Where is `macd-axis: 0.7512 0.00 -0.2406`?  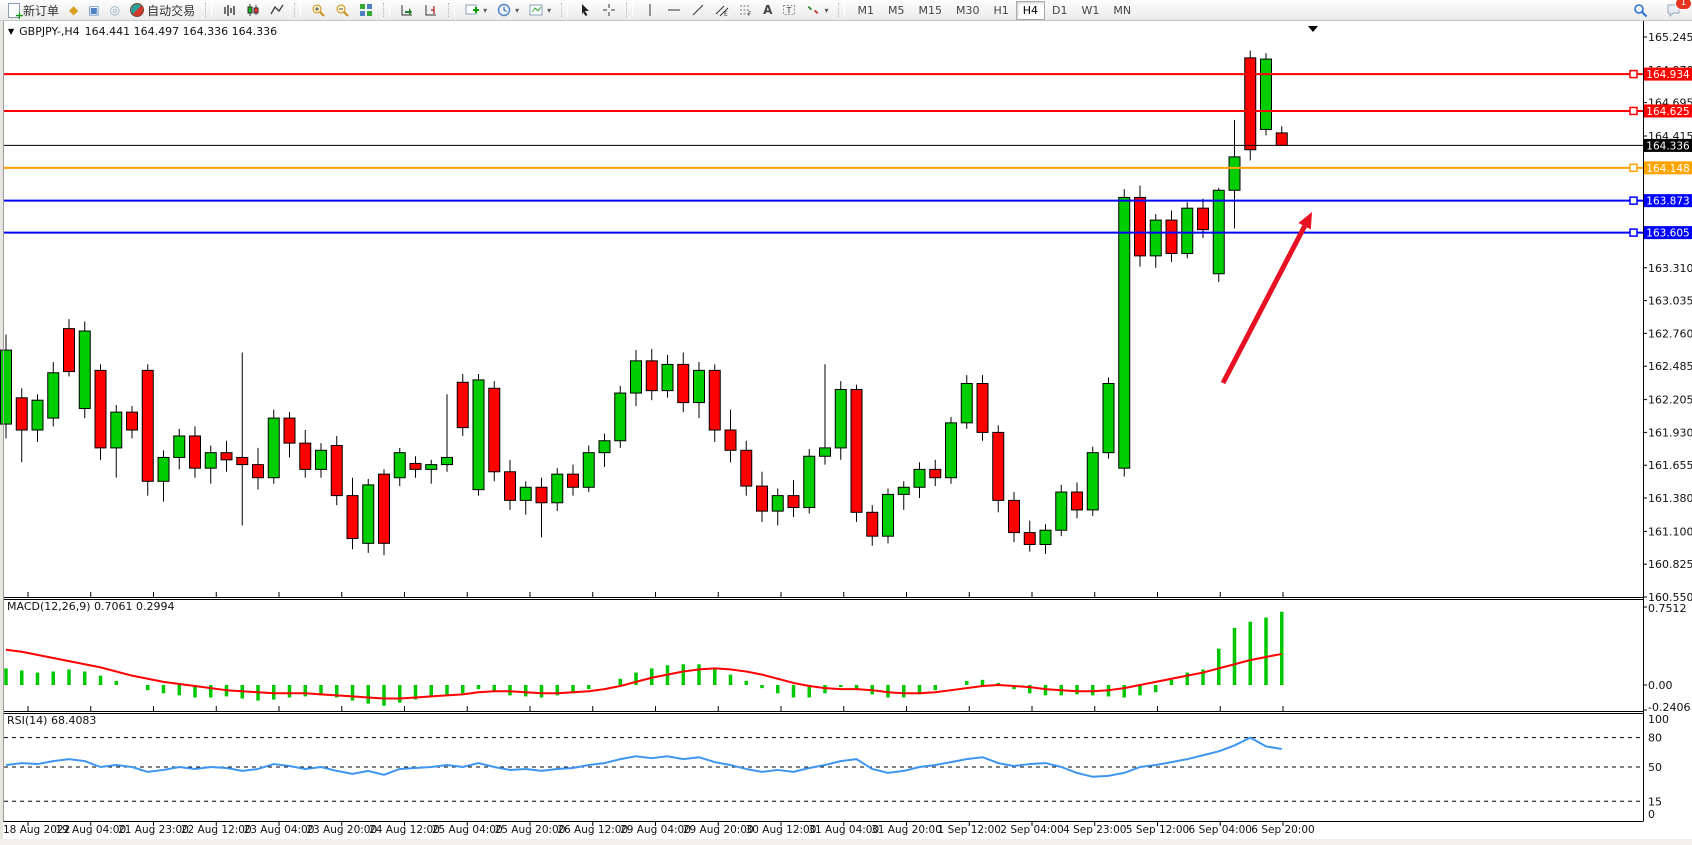
macd-axis: 0.7512 0.00 -0.2406 is located at coordinates (1666, 658).